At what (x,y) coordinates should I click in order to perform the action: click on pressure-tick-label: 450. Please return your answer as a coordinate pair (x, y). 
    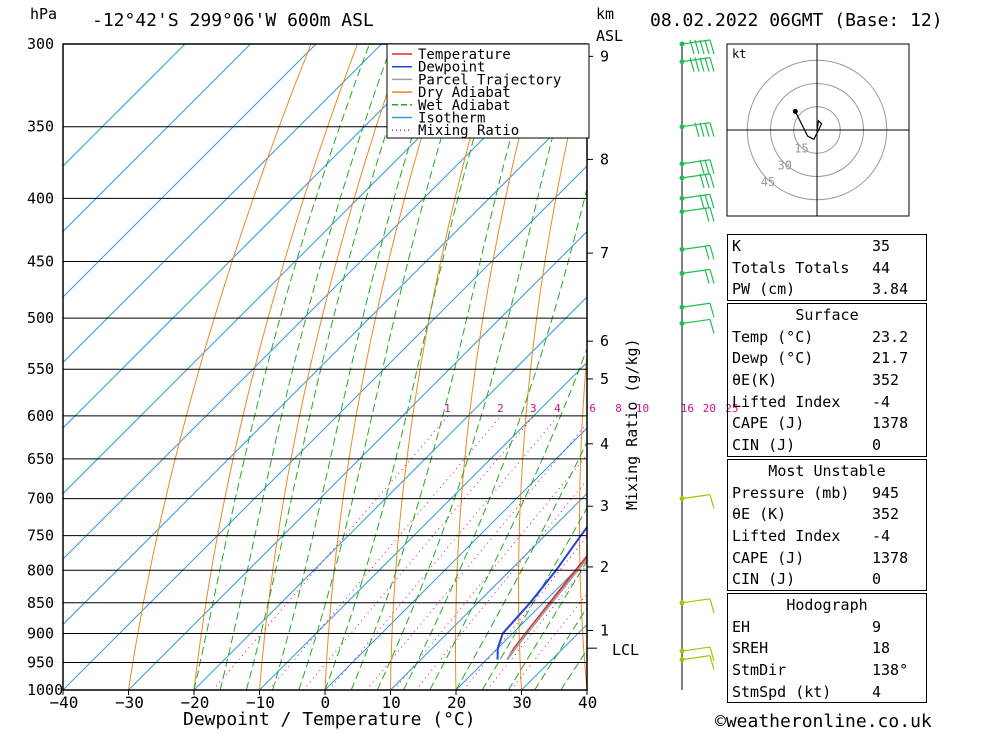
    Looking at the image, I should click on (40, 262).